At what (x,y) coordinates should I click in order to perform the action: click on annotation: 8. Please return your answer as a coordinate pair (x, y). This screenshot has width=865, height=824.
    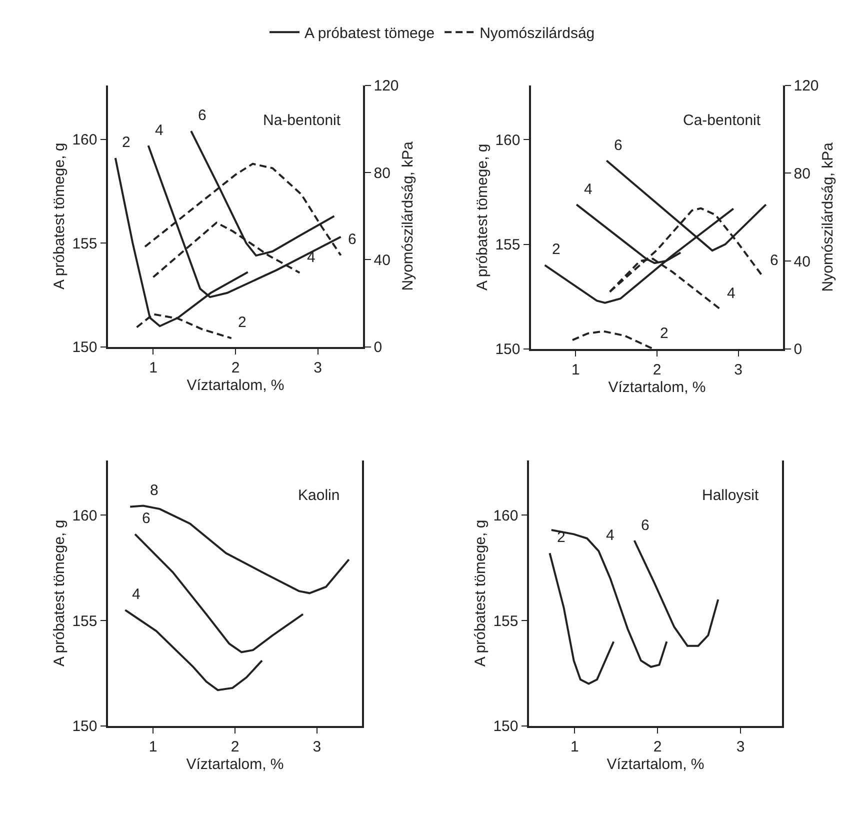
    Looking at the image, I should click on (154, 490).